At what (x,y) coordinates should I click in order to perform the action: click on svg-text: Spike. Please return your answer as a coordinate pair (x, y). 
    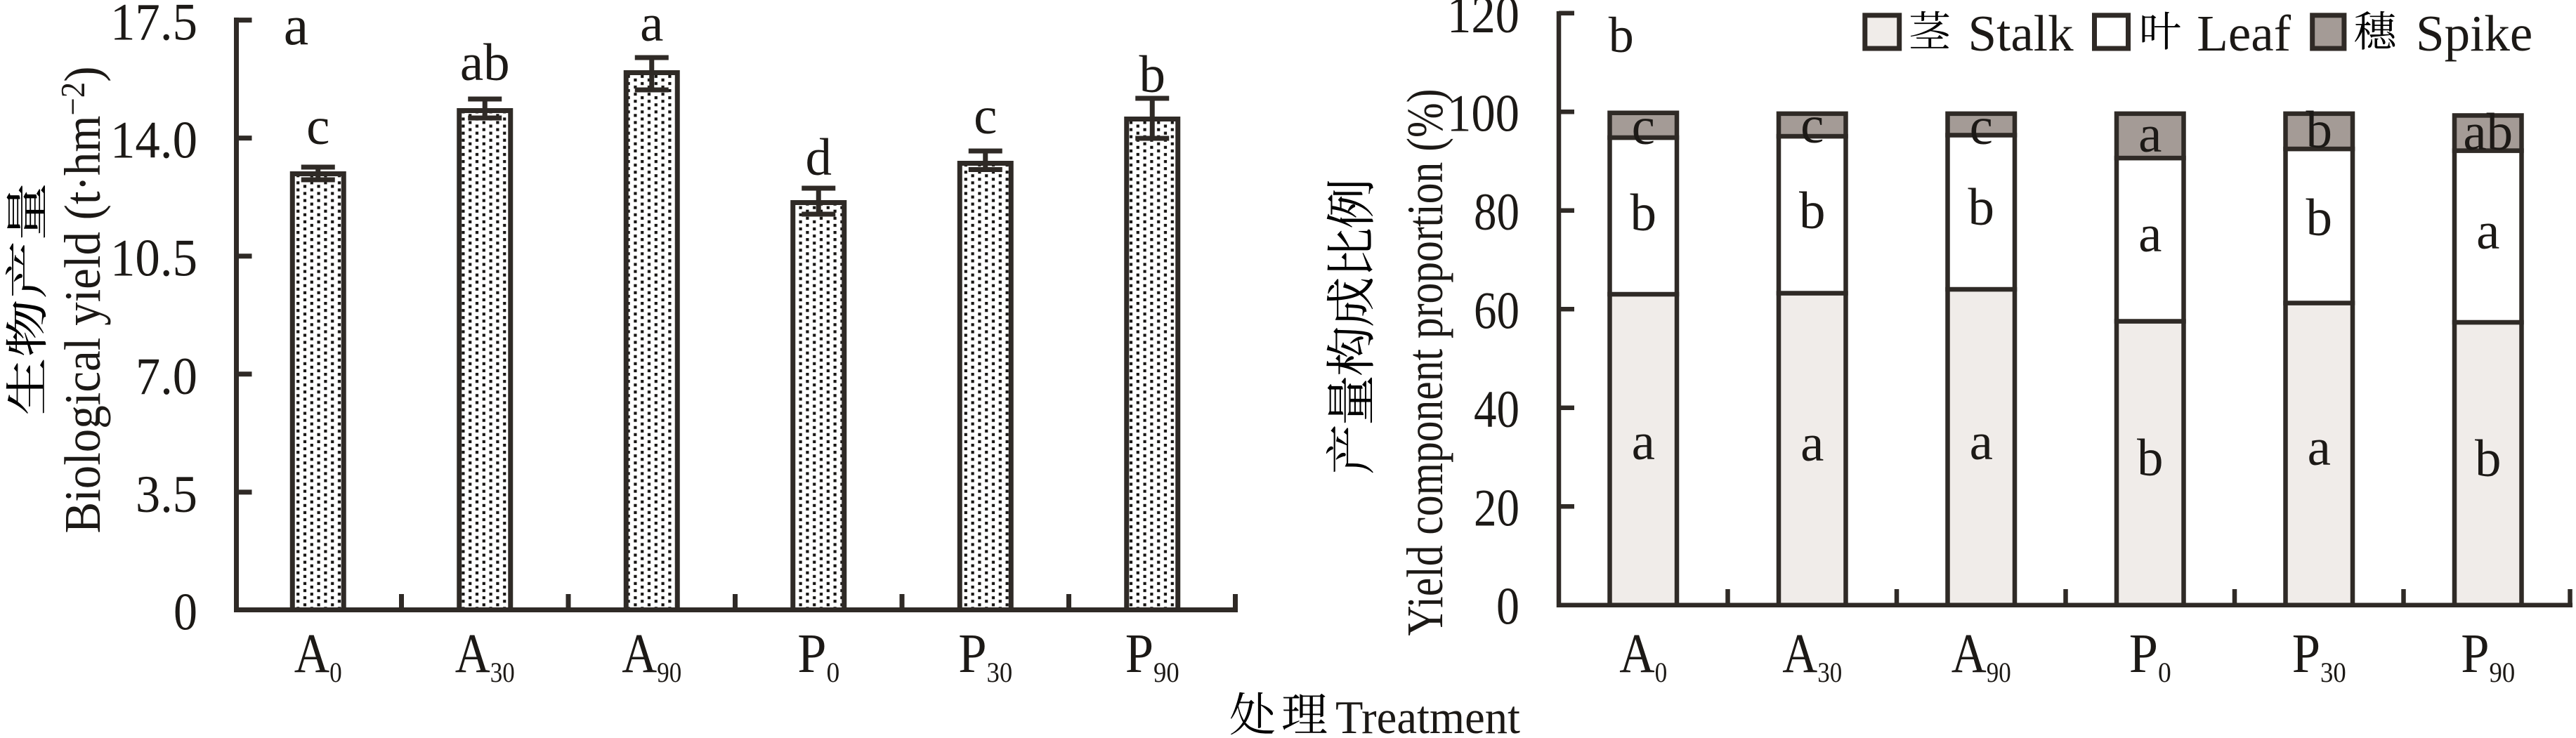
    Looking at the image, I should click on (2474, 33).